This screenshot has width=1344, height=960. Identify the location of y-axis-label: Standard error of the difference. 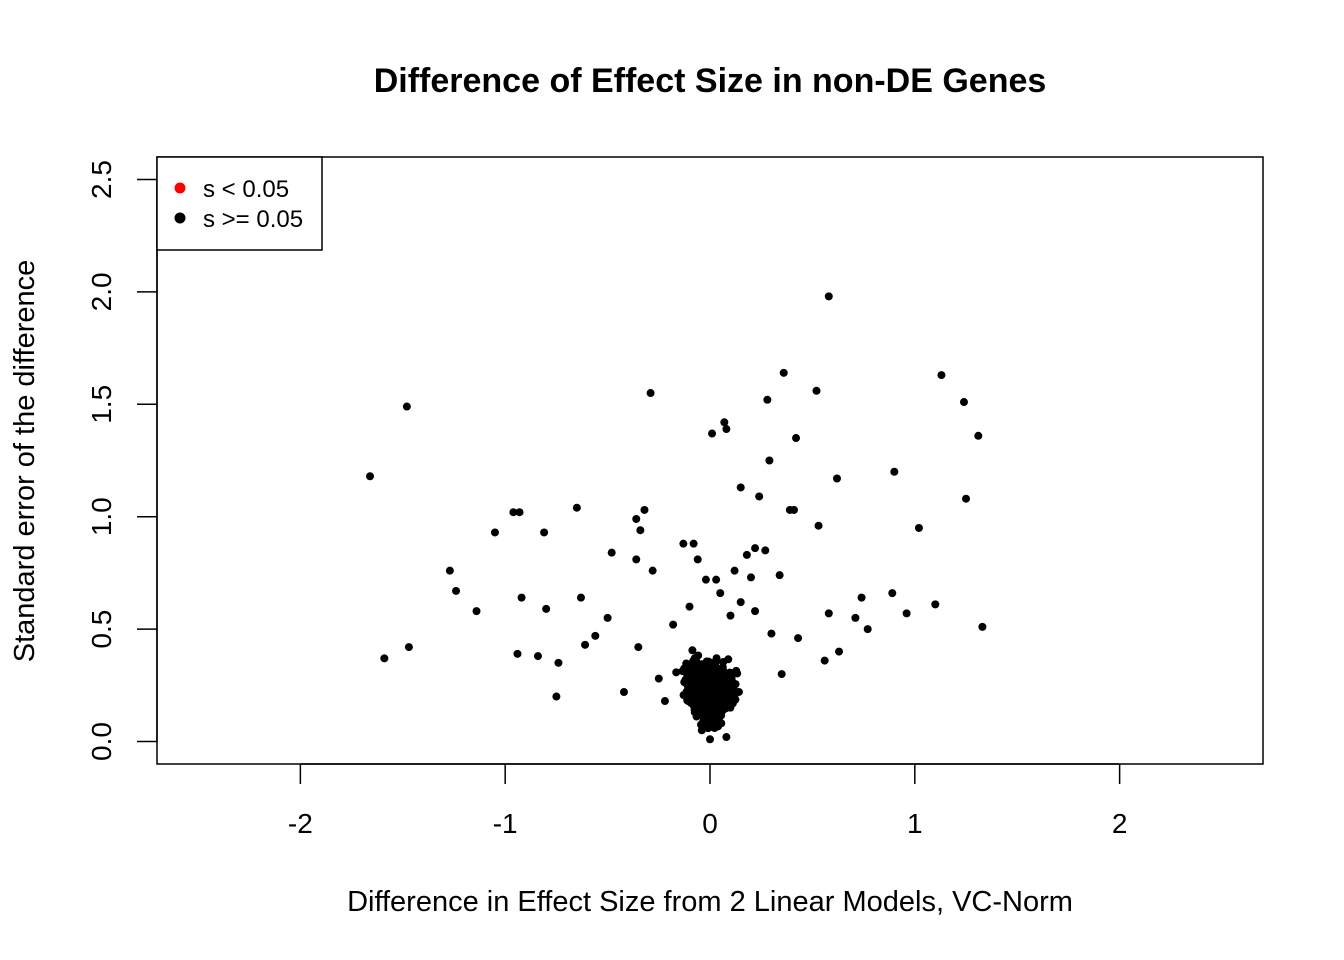
(25, 461).